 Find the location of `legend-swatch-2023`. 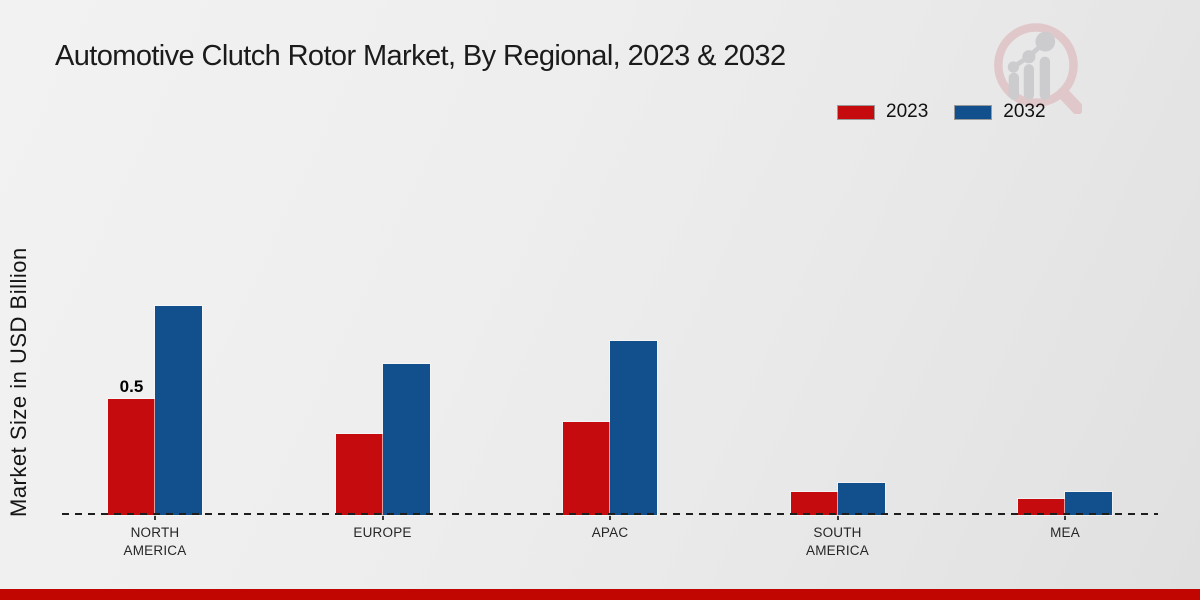

legend-swatch-2023 is located at coordinates (856, 112).